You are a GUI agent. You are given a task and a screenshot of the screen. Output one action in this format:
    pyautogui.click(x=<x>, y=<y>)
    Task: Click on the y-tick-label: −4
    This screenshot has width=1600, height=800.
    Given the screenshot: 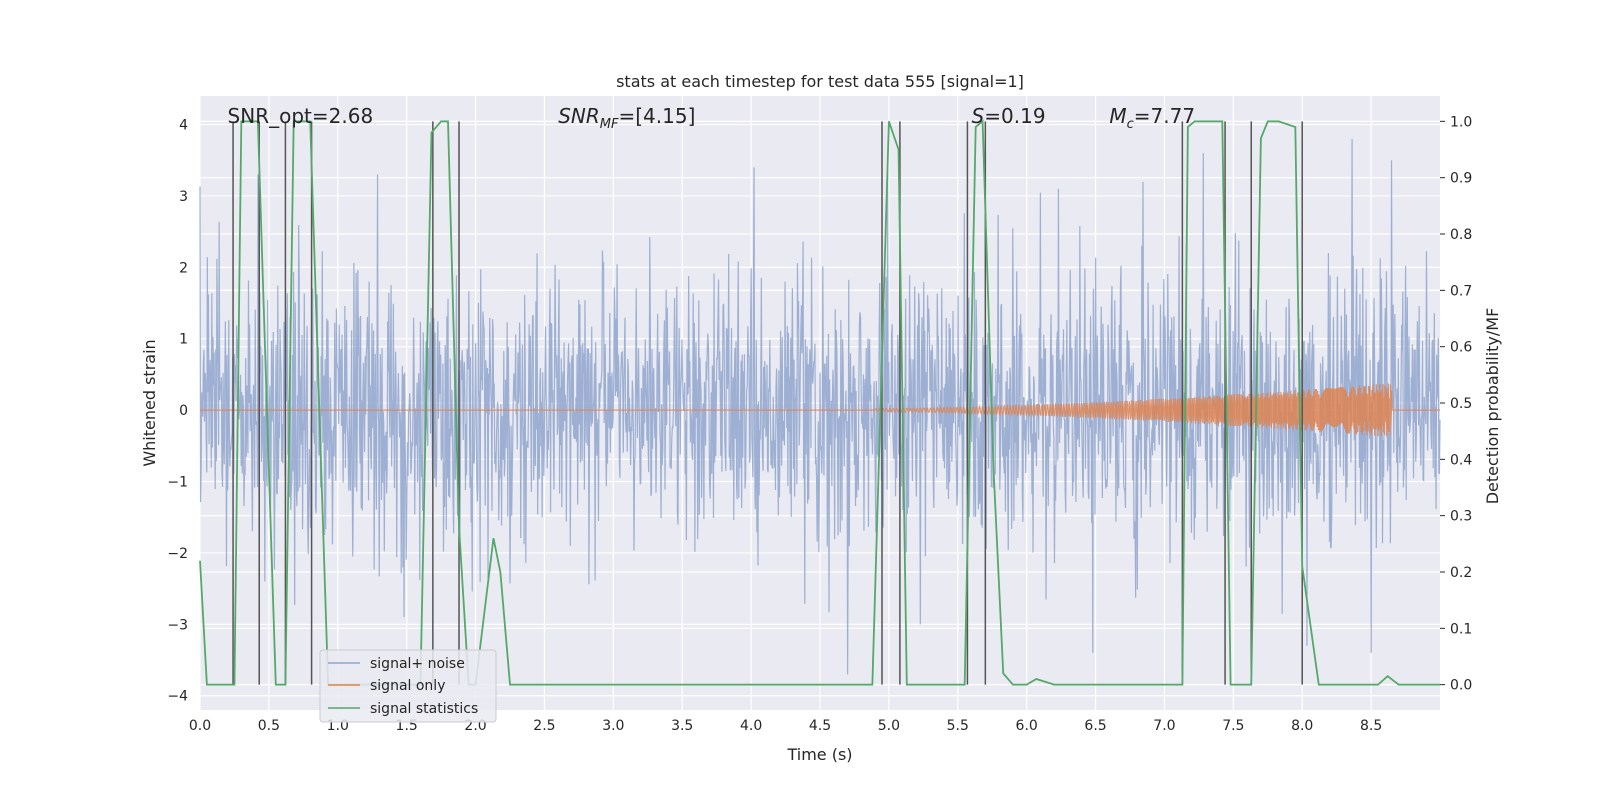 What is the action you would take?
    pyautogui.click(x=177, y=697)
    